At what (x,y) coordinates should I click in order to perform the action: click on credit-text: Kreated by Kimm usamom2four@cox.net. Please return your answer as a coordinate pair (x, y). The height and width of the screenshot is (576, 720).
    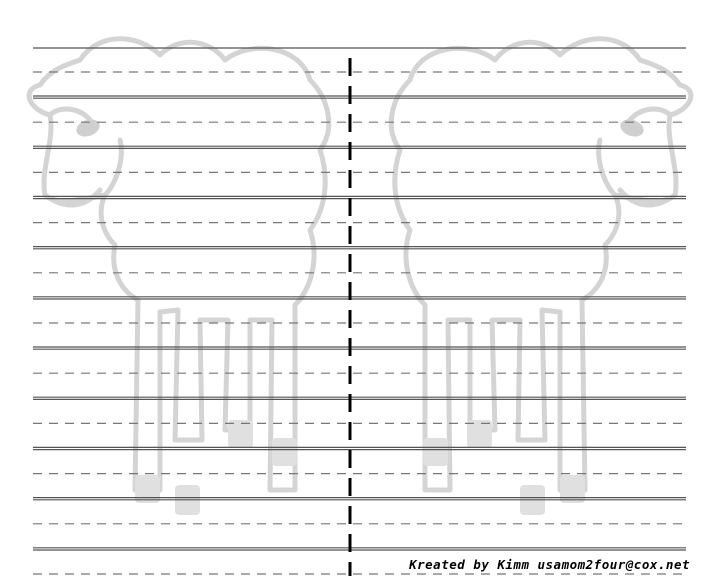
    Looking at the image, I should click on (549, 564).